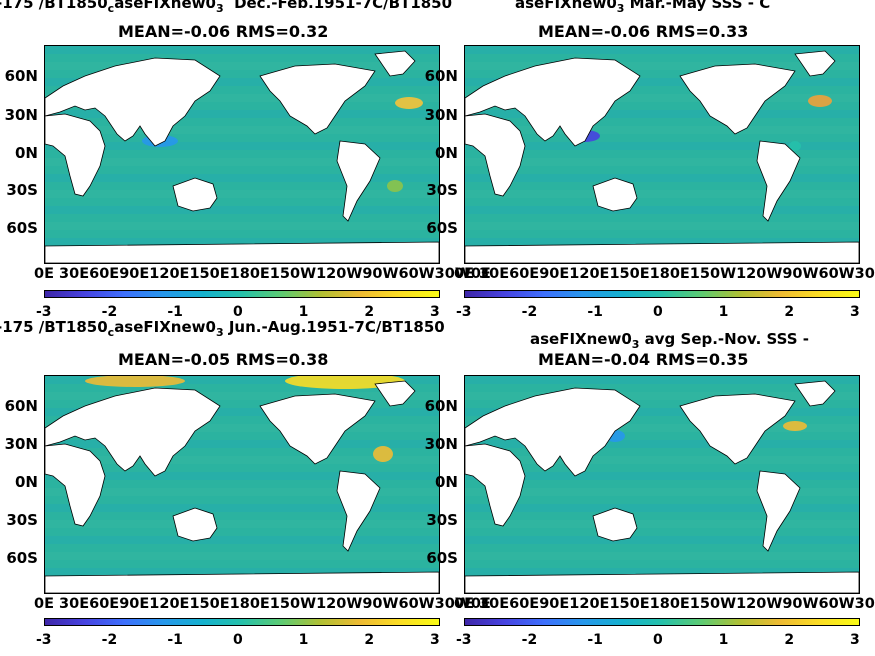  Describe the element at coordinates (643, 359) in the screenshot. I see `panel-stats: MEAN=-0.04 RMS=0.35` at that location.